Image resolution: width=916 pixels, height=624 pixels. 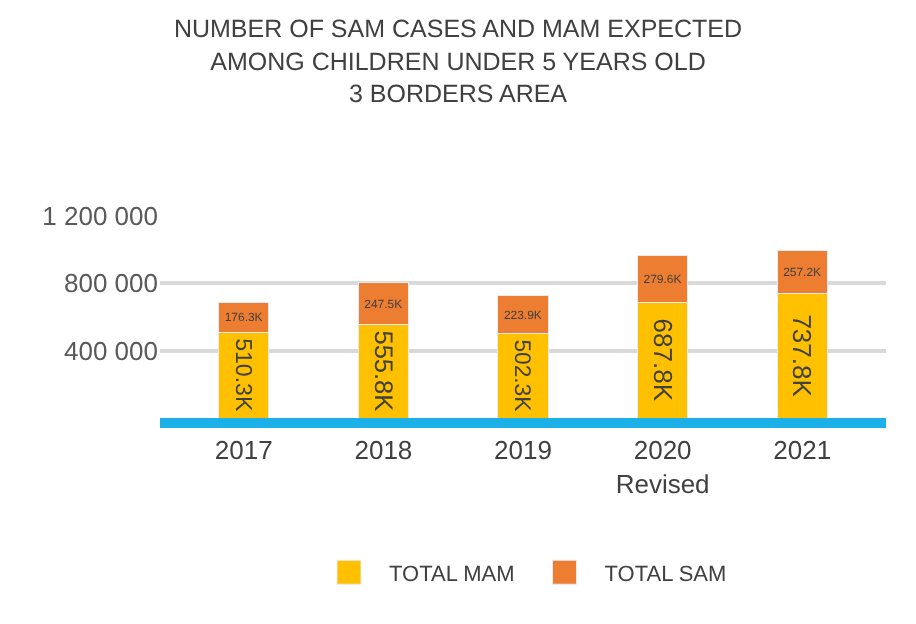 I want to click on chart-title: NUMBER OF SAM CASES AND MAM EXPECTED AMONG CHILDREN UNDER 5 YEARS OLD 3 BORDERS AREA, so click(x=458, y=62).